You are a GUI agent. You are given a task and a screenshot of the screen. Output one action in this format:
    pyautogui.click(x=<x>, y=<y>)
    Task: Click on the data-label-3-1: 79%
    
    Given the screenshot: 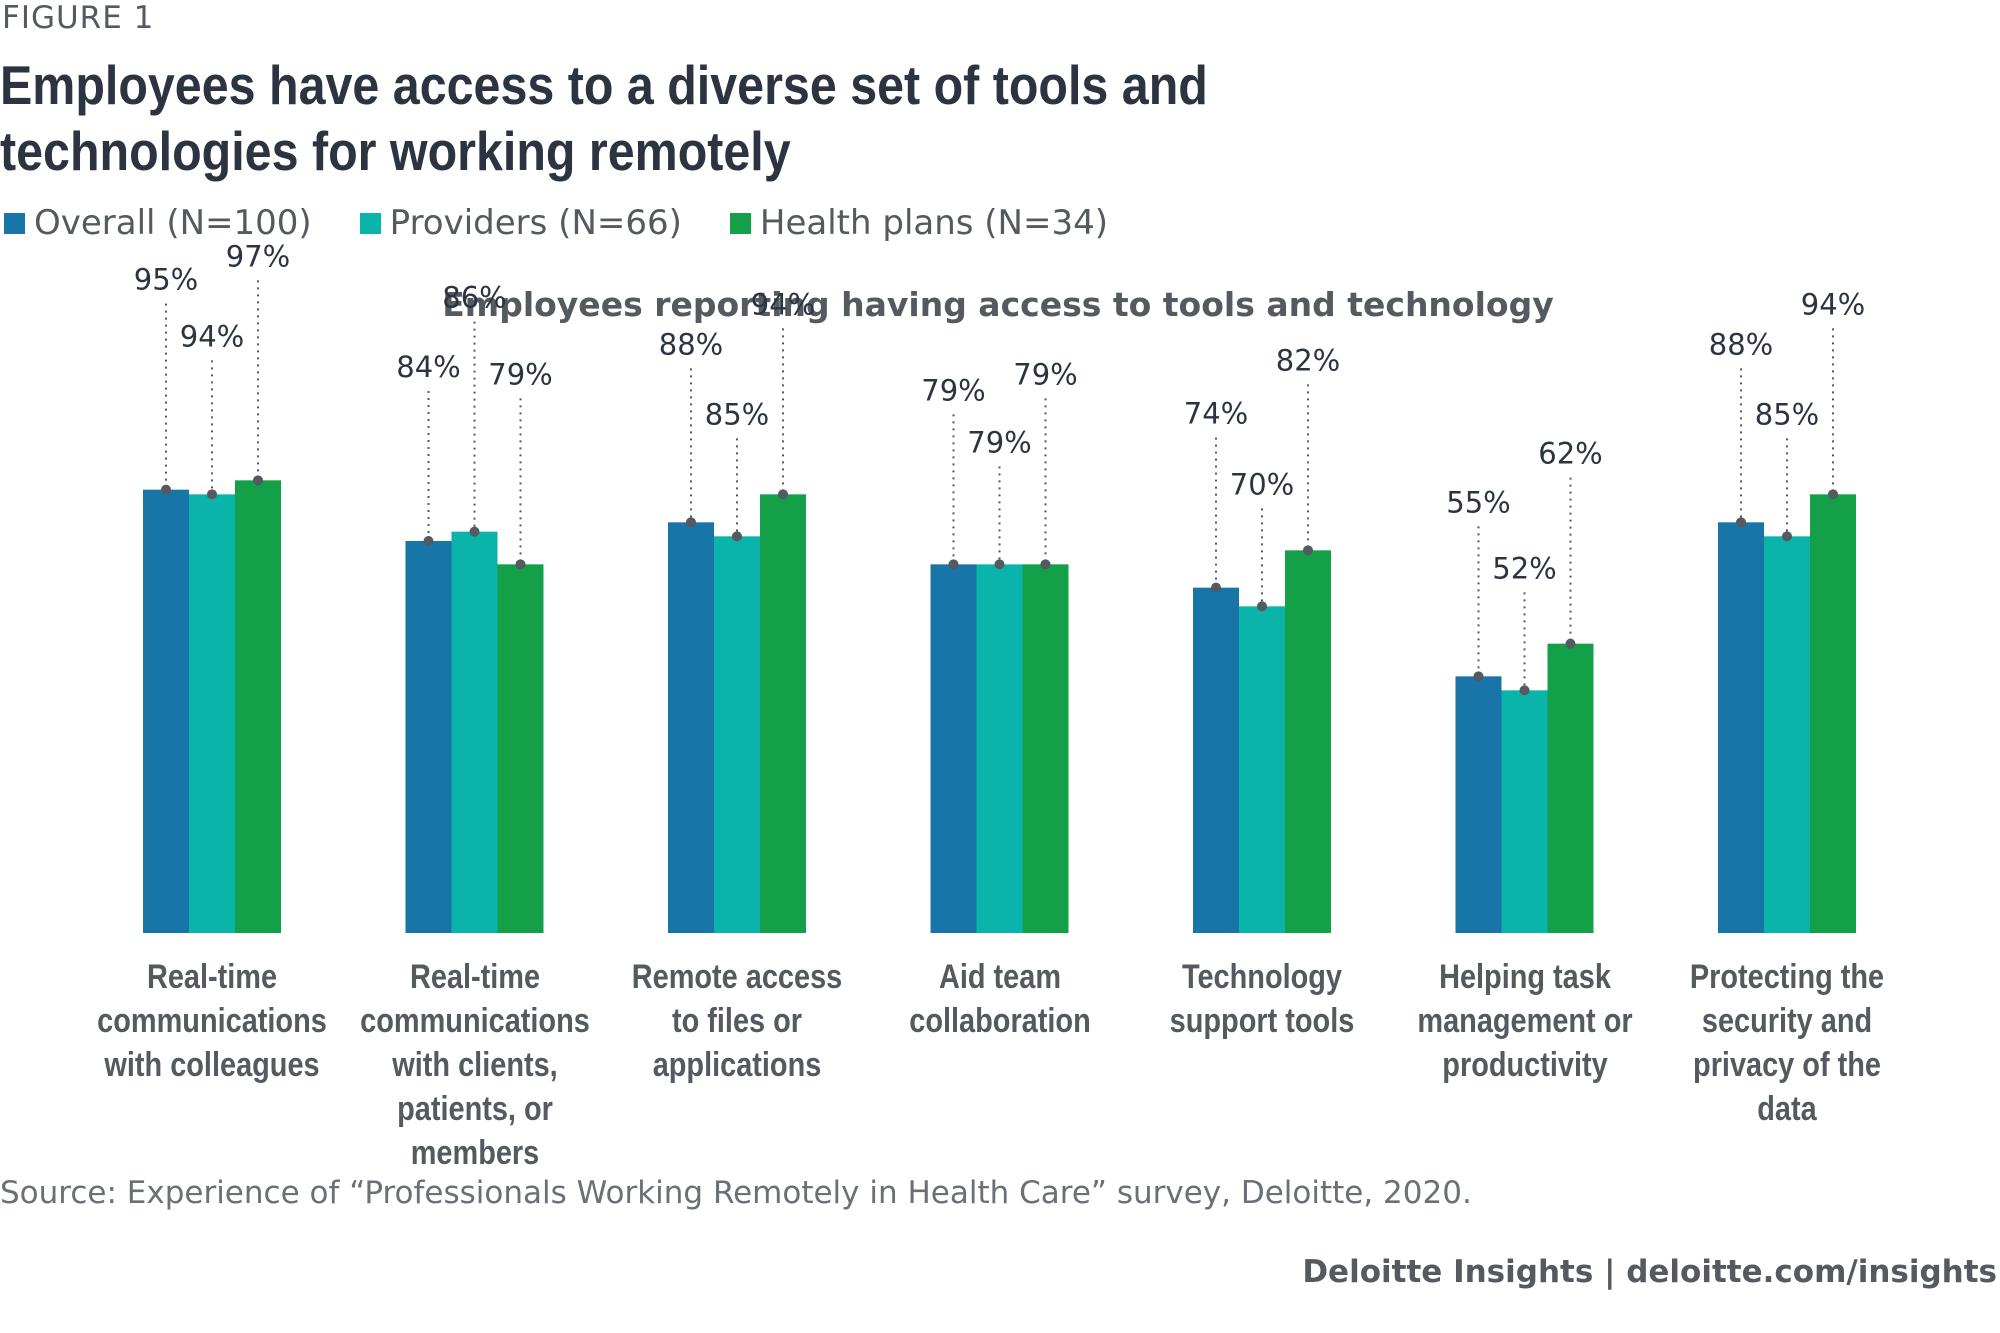 What is the action you would take?
    pyautogui.click(x=999, y=442)
    